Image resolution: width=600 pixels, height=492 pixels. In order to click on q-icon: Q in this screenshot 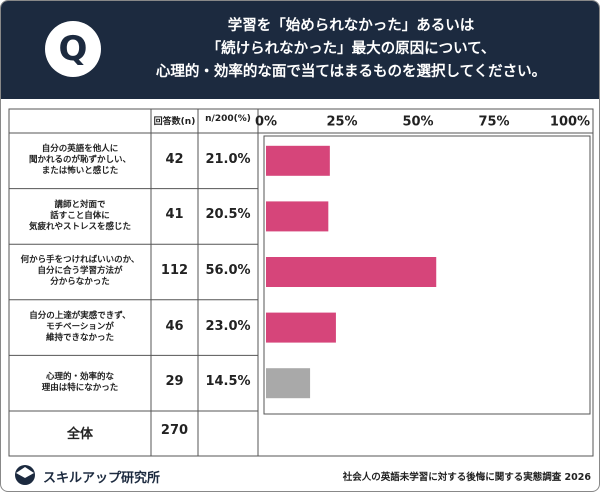, I will do `click(73, 49)`.